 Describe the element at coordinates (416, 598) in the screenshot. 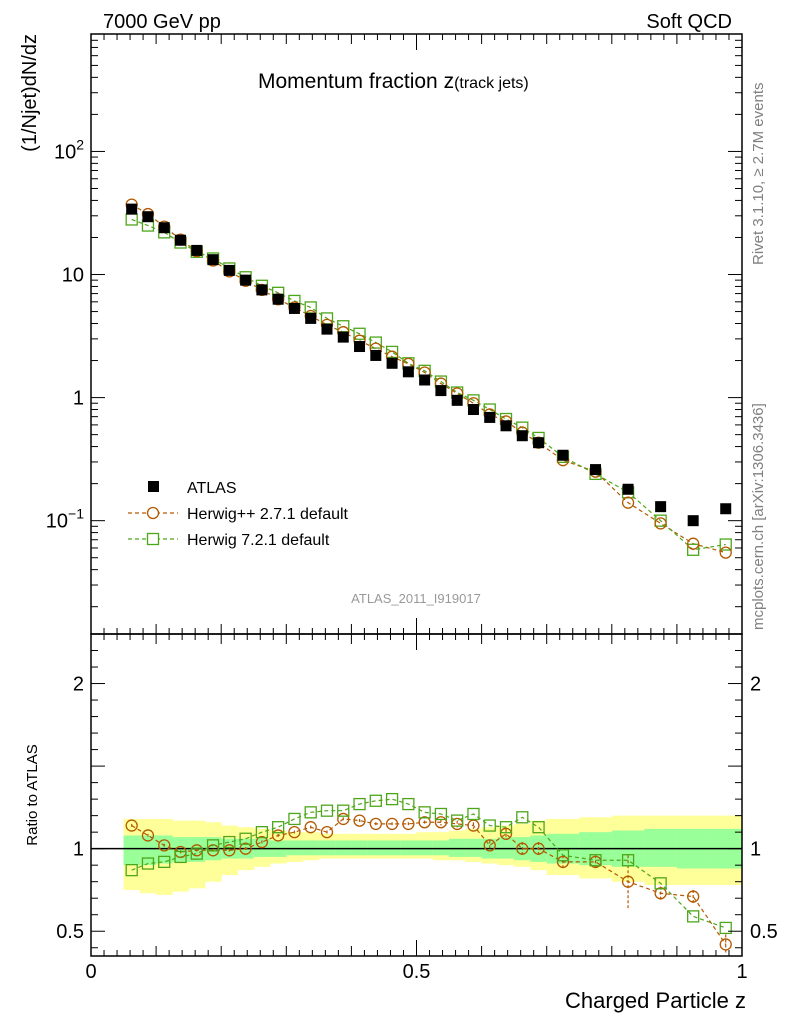

I see `analysis-watermark: ATLAS_2011_I919017` at that location.